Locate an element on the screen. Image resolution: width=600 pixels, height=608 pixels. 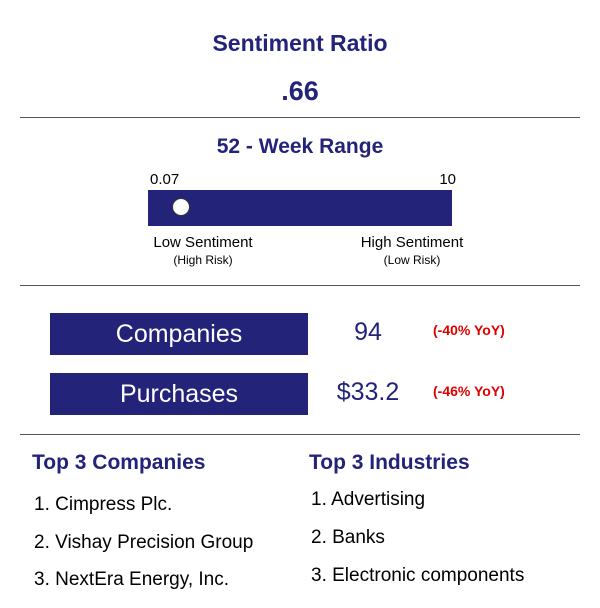
high-sentiment-label: High Sentiment is located at coordinates (412, 242).